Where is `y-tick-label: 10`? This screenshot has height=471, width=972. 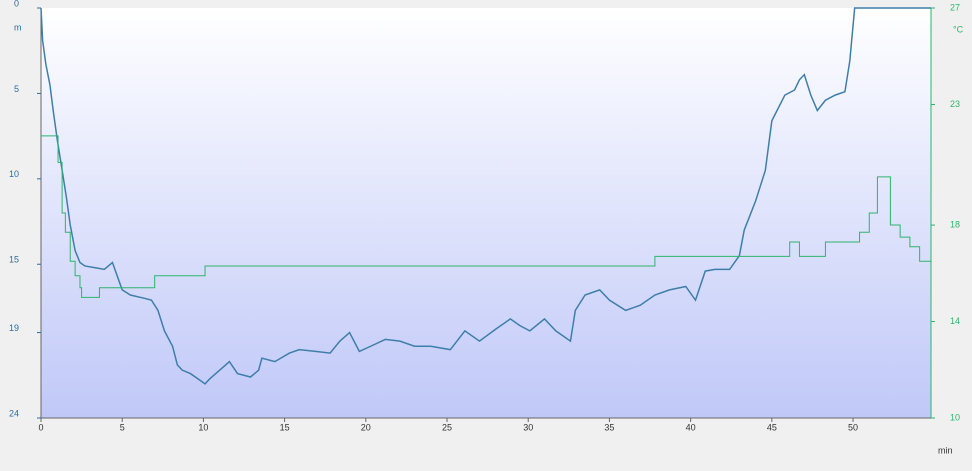
y-tick-label: 10 is located at coordinates (14, 174).